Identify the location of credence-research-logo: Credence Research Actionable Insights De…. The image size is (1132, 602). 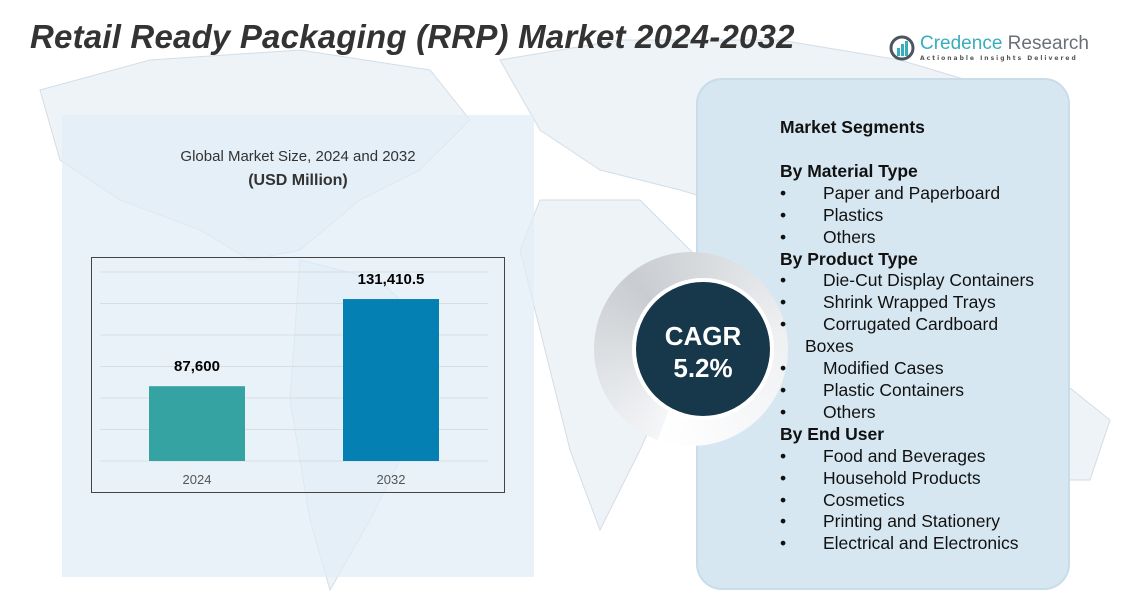
(988, 47).